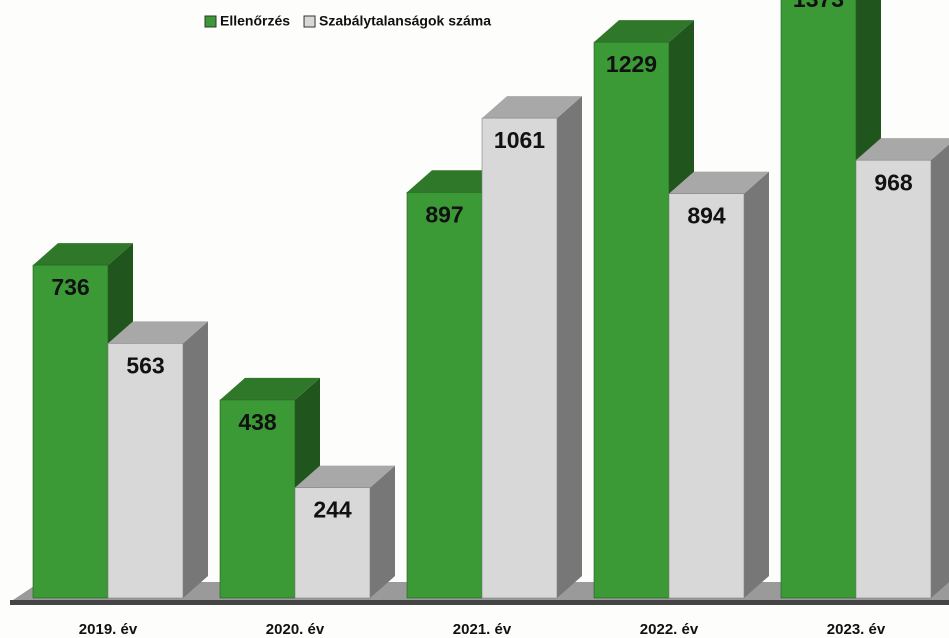  What do you see at coordinates (405, 21) in the screenshot?
I see `legend-label: Szabálytalanságok száma` at bounding box center [405, 21].